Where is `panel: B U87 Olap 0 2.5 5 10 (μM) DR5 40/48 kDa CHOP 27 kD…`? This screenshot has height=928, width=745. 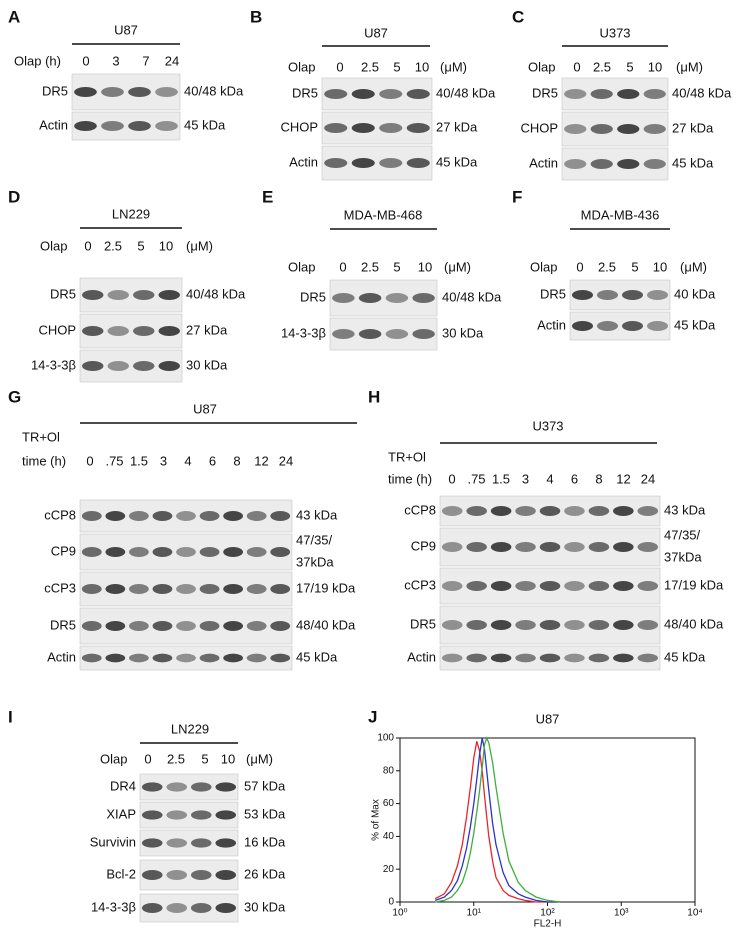 panel: B U87 Olap 0 2.5 5 10 (μM) DR5 40/48 kDa CHOP 27 kD… is located at coordinates (373, 94).